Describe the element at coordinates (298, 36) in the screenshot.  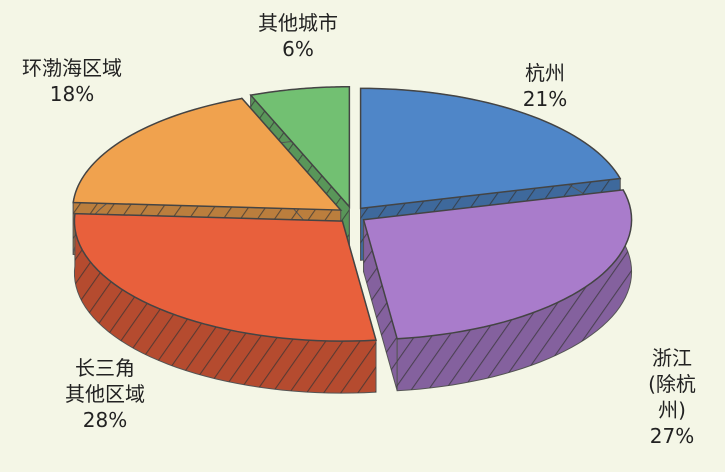
I see `slice-label: 其他城市 6%` at that location.